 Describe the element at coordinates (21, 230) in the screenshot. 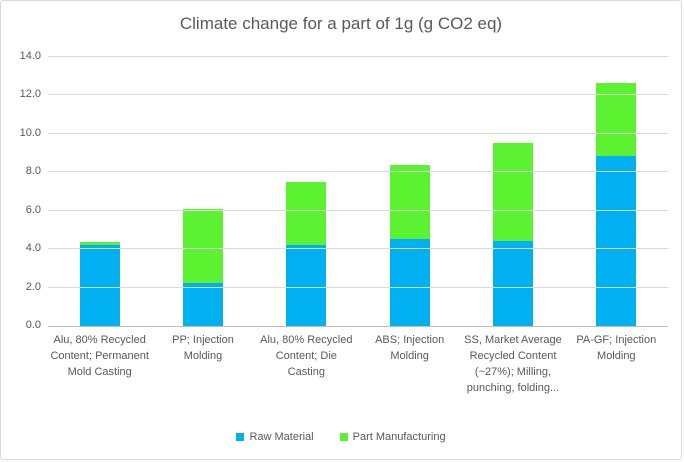

I see `y-axis: 0.0 2.0 4.0 6.0 8.0 10.0 12.0 14.0` at that location.